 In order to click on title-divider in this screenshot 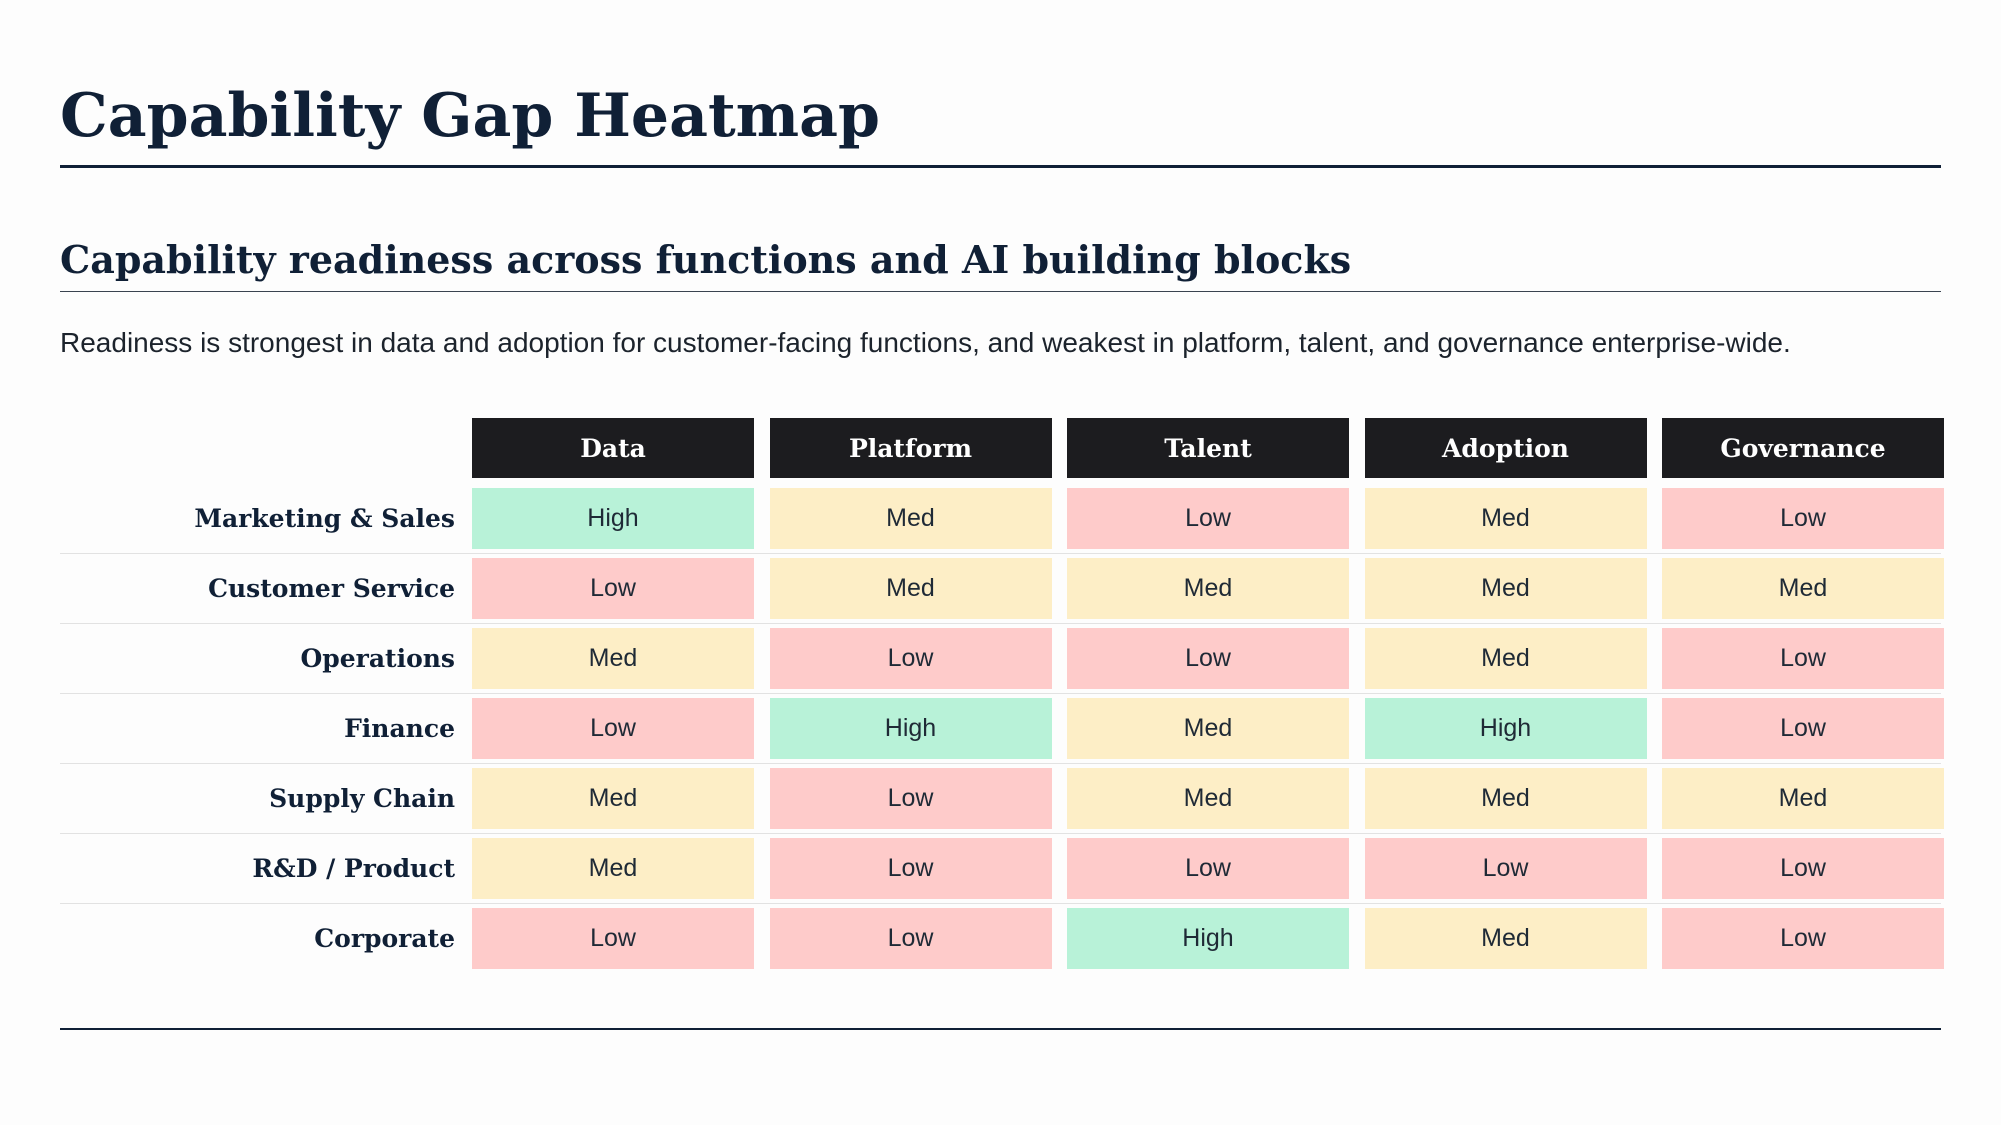, I will do `click(1000, 166)`.